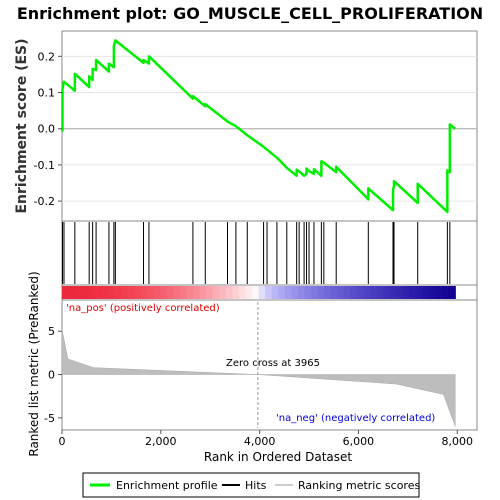 This screenshot has height=500, width=500. What do you see at coordinates (359, 485) in the screenshot?
I see `legend-ranking-metric: Ranking metric scores` at bounding box center [359, 485].